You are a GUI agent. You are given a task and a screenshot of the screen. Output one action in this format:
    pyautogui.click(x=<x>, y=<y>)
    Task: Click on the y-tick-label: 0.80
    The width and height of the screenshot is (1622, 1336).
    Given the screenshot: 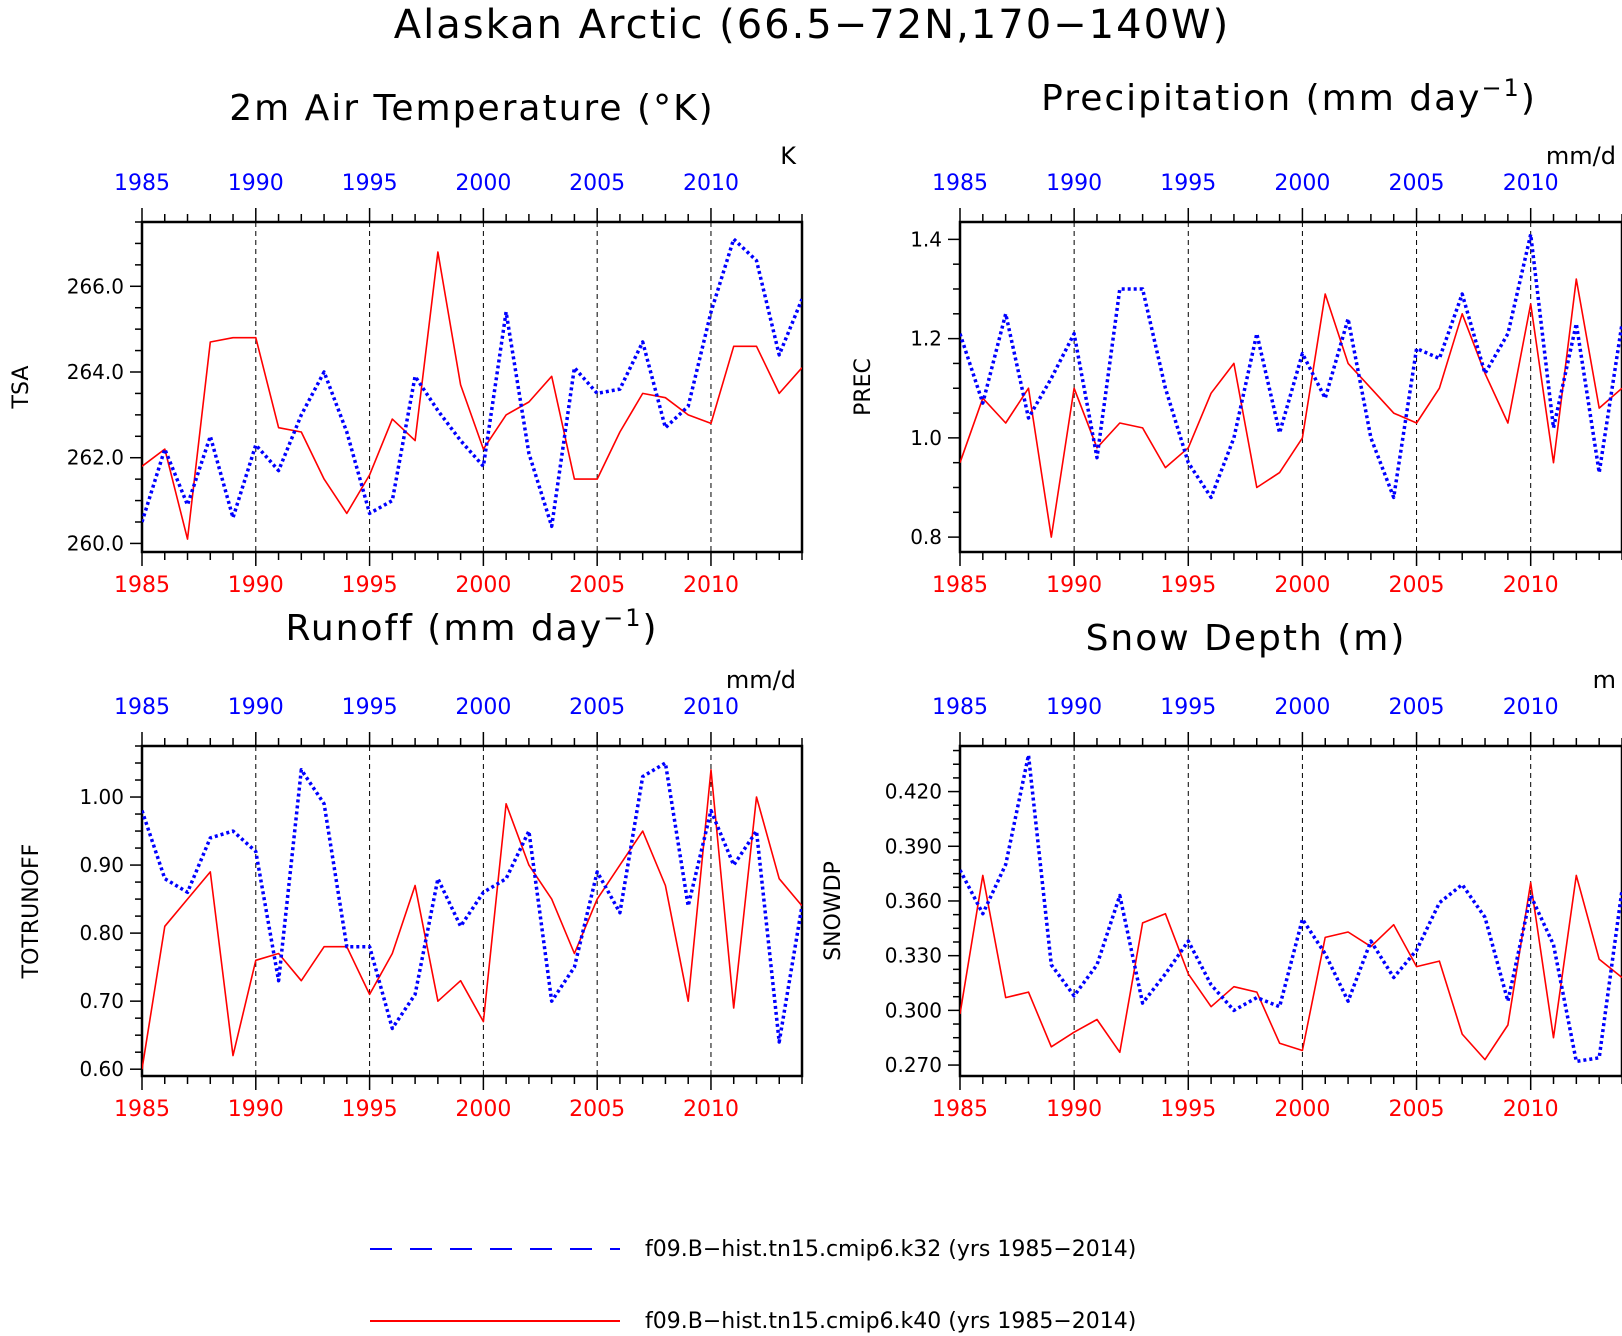 What is the action you would take?
    pyautogui.click(x=101, y=933)
    